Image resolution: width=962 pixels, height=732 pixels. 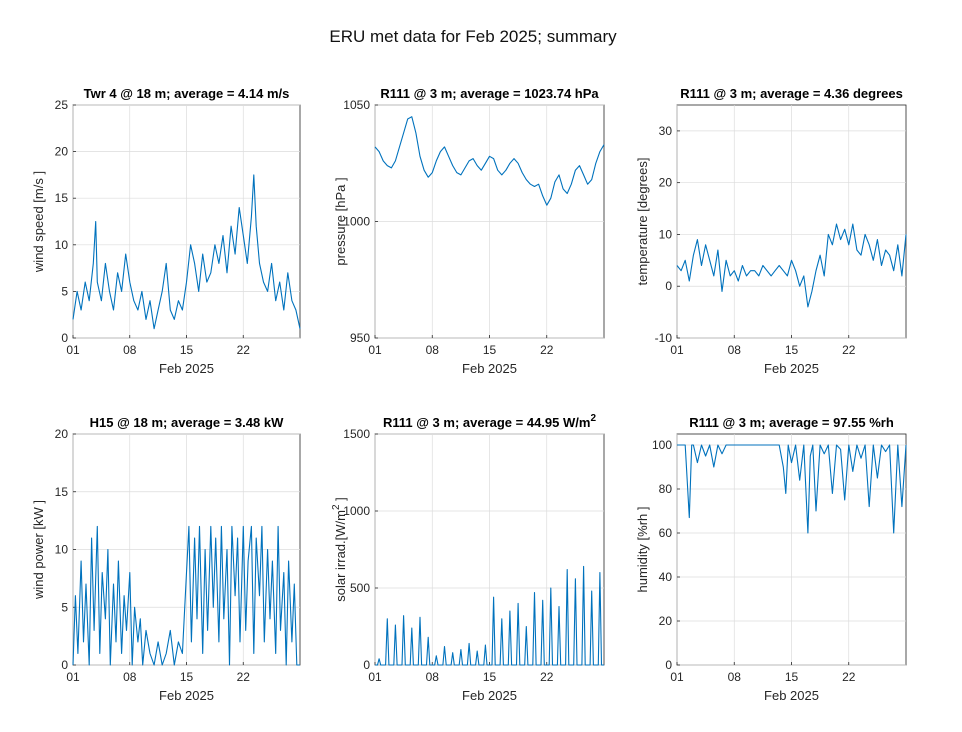 I want to click on y-axis-label: temperature [degrees], so click(x=642, y=222).